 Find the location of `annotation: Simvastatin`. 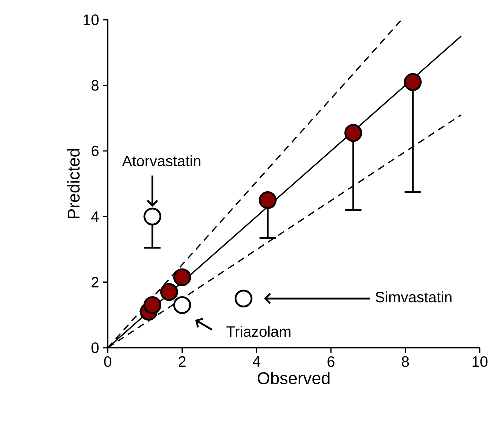

annotation: Simvastatin is located at coordinates (414, 297).